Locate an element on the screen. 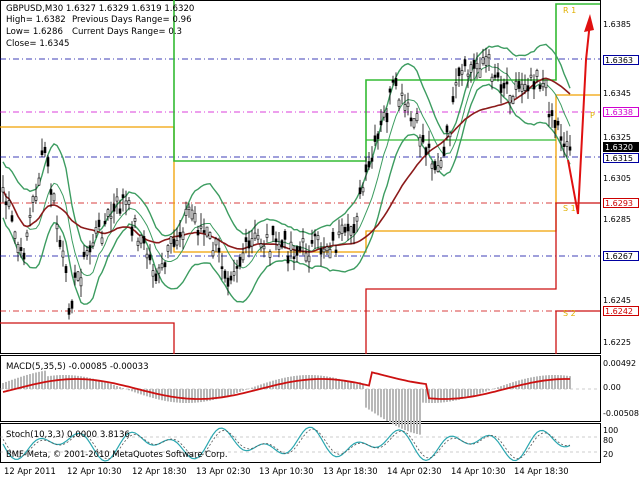 Image resolution: width=640 pixels, height=480 pixels. time-axis-label: 12 Apr 2011 is located at coordinates (30, 471).